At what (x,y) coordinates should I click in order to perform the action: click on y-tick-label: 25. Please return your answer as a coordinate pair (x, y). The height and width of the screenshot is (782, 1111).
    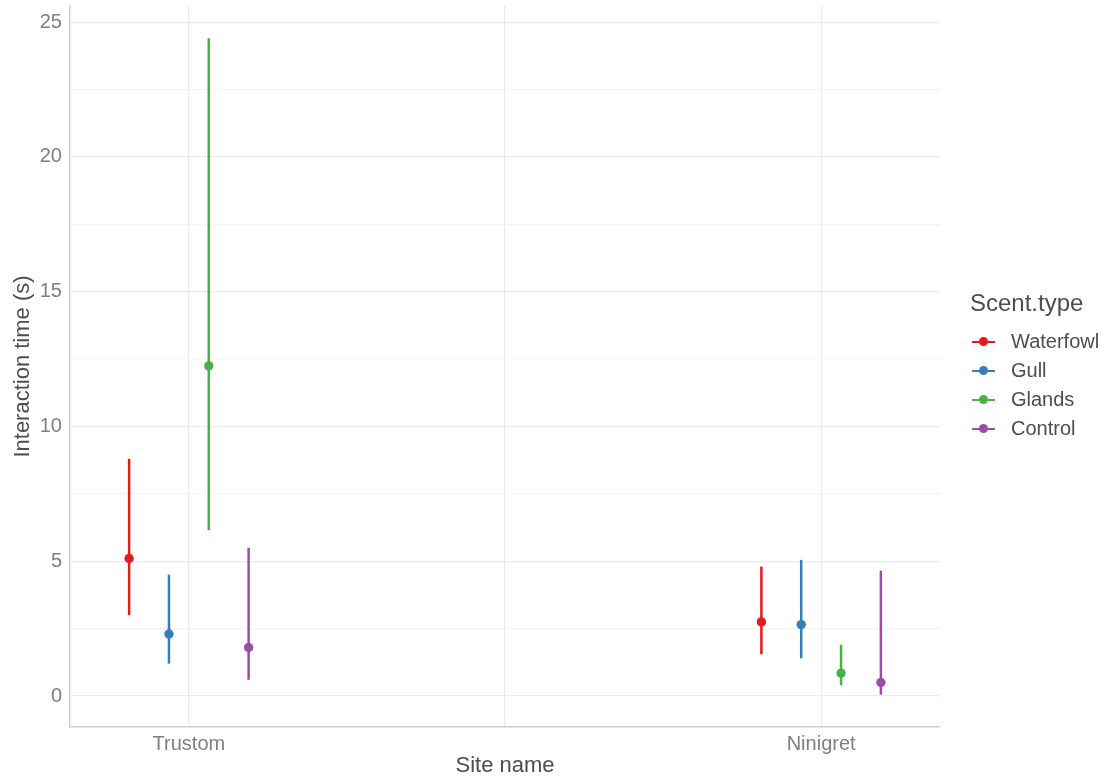
    Looking at the image, I should click on (50, 20).